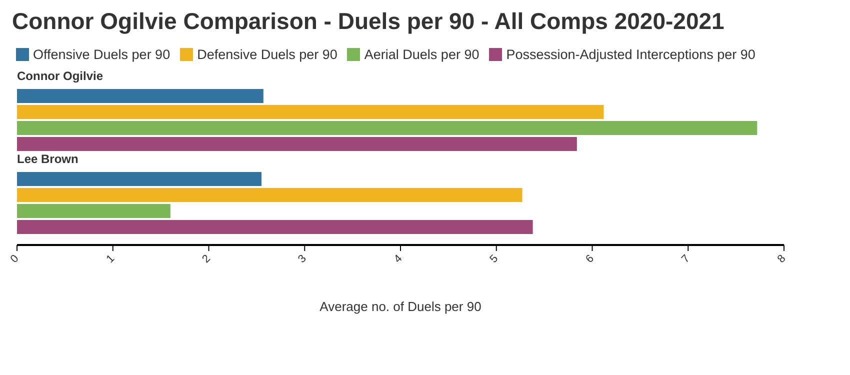  I want to click on x-tick-label: 7, so click(685, 259).